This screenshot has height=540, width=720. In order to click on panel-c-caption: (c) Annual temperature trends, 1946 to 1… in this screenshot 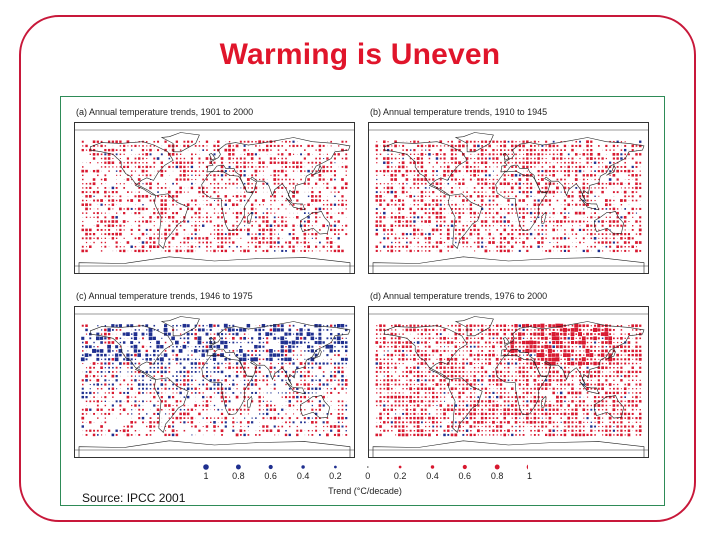, I will do `click(164, 296)`.